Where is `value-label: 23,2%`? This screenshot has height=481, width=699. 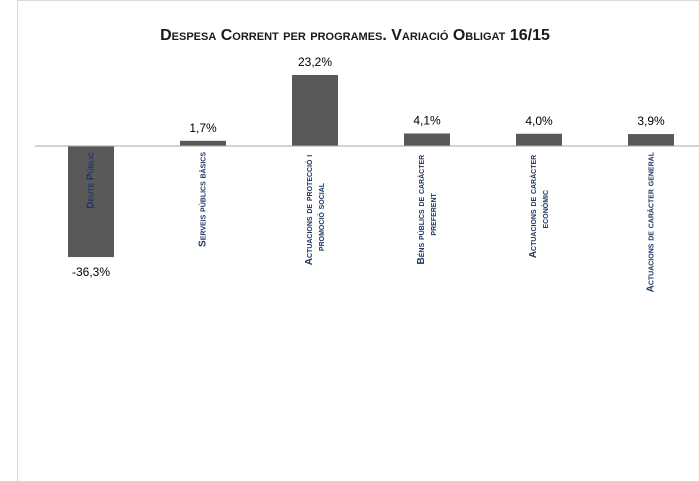
value-label: 23,2% is located at coordinates (315, 62).